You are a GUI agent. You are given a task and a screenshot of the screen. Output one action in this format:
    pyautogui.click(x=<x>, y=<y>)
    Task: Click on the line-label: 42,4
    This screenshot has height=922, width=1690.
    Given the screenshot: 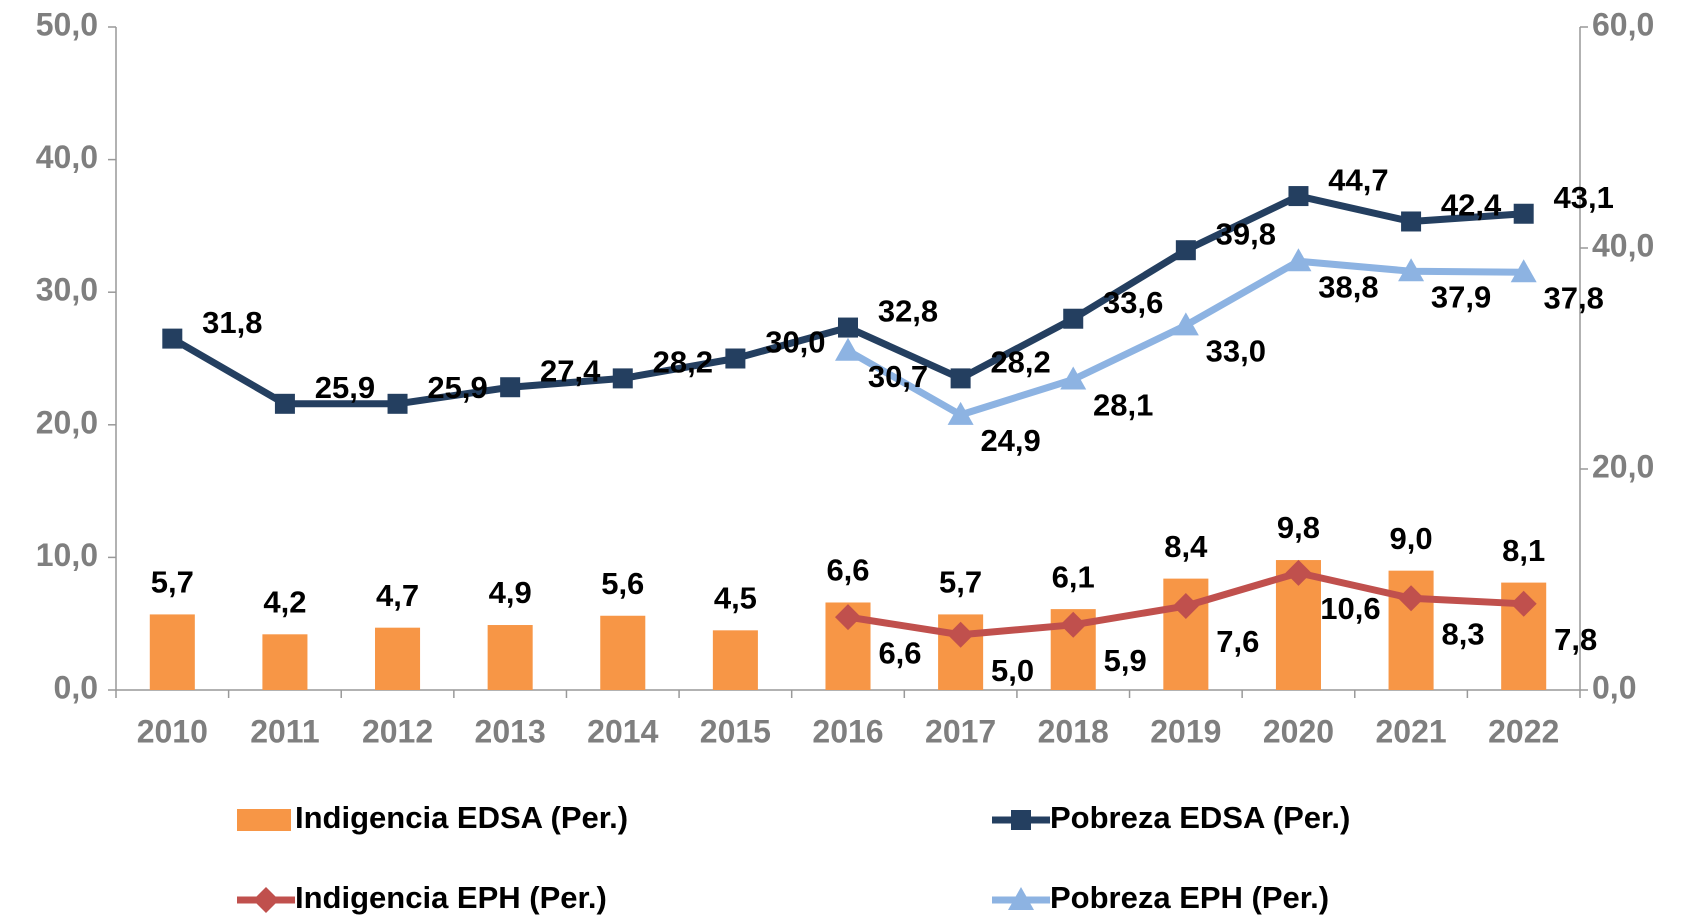 What is the action you would take?
    pyautogui.click(x=1471, y=205)
    